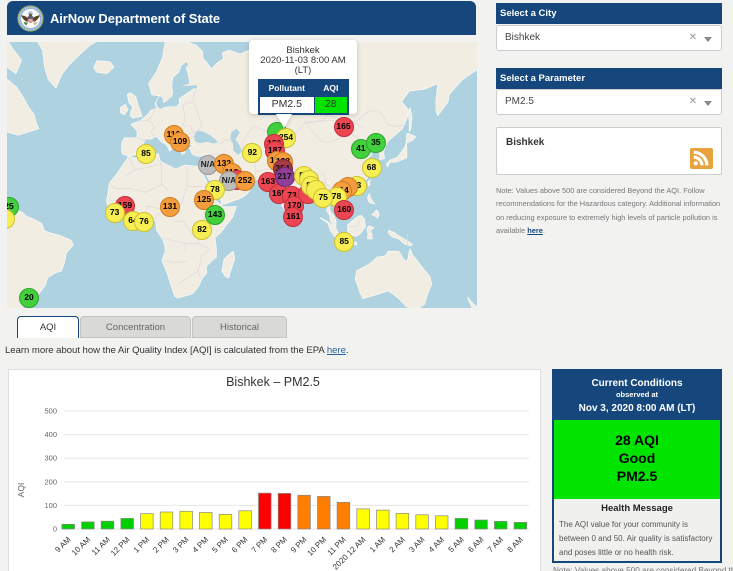 The width and height of the screenshot is (733, 571). Describe the element at coordinates (436, 544) in the screenshot. I see `svg-text: 4 AM` at that location.